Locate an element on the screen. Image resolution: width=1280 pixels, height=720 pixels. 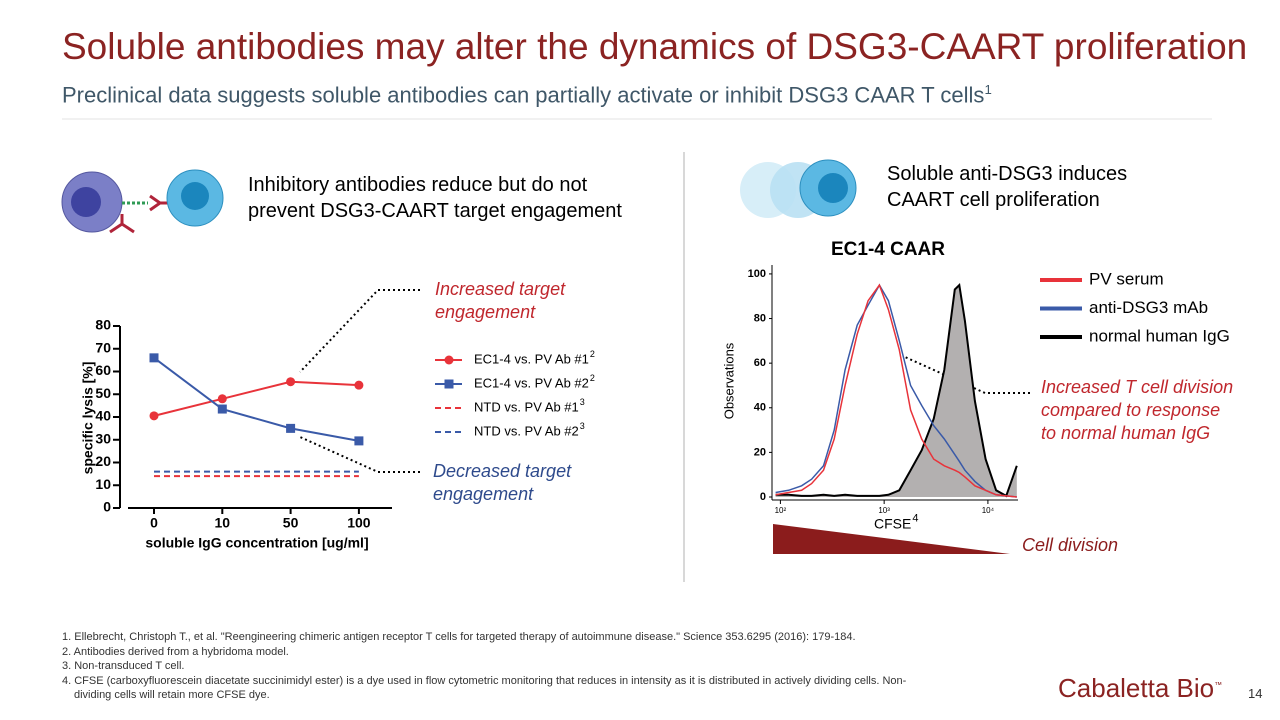
legend-label: NTD vs. PV Ab #2 is located at coordinates (526, 430).